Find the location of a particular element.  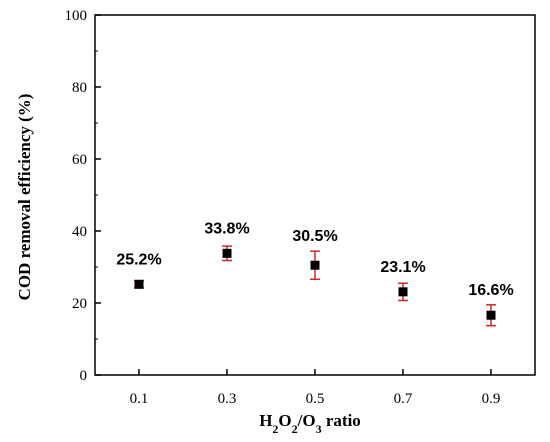

x-axis-title-part: H is located at coordinates (265, 420).